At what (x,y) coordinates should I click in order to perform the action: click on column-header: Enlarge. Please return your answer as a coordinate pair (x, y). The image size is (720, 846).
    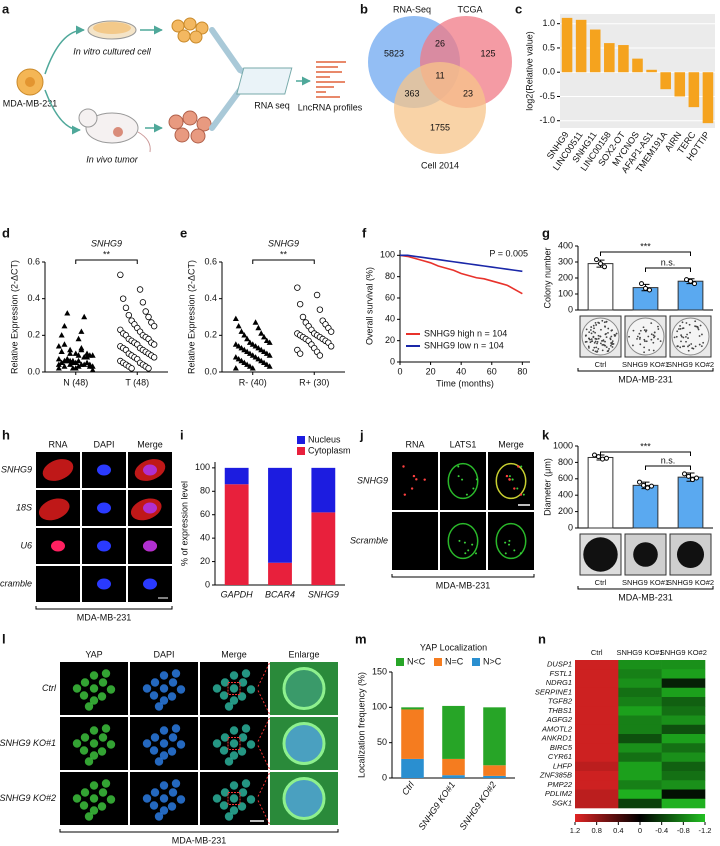
    Looking at the image, I should click on (303, 654).